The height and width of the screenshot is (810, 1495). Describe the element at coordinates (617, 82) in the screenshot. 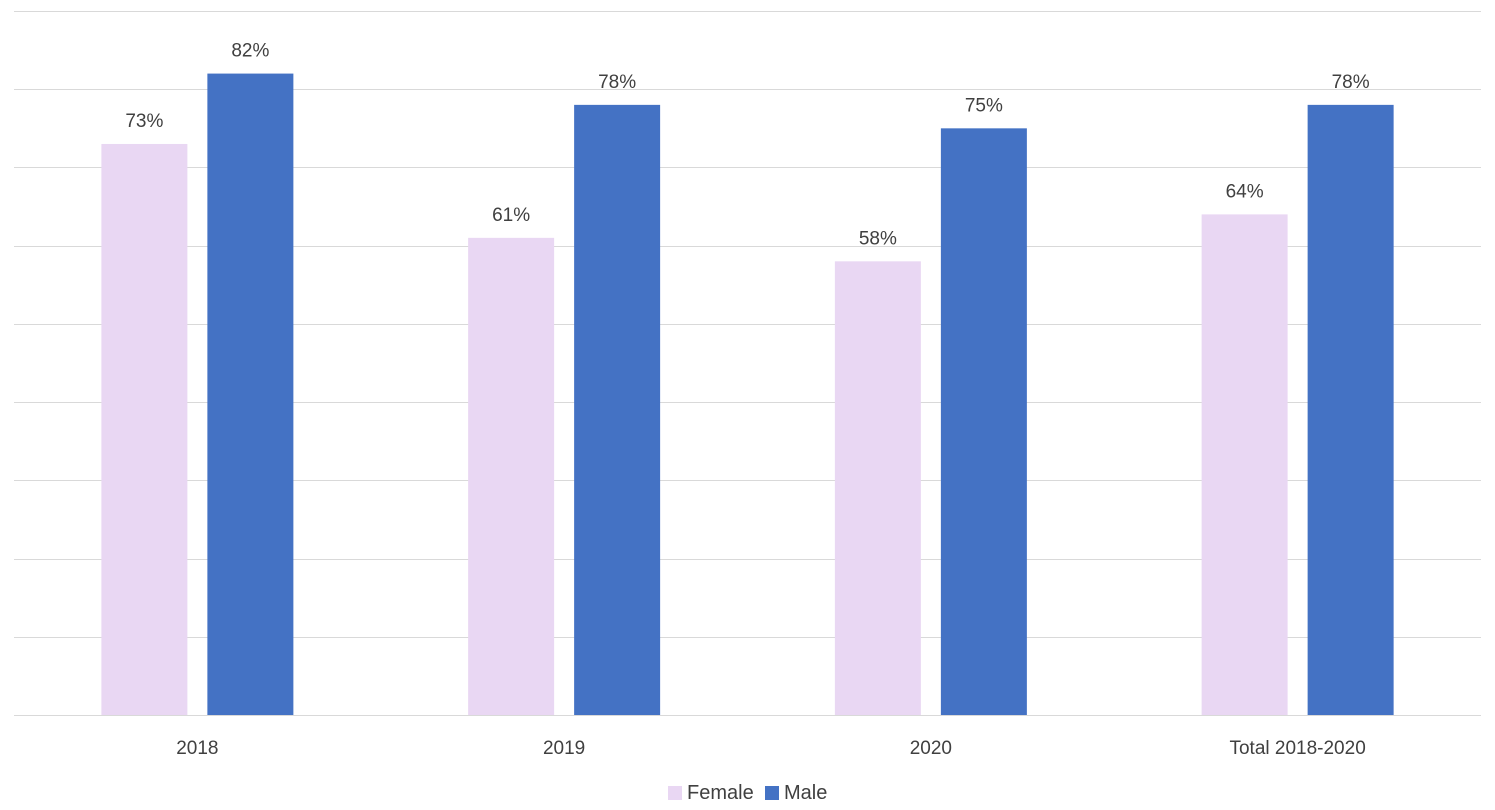

I see `data-label-male-2: 78%` at that location.